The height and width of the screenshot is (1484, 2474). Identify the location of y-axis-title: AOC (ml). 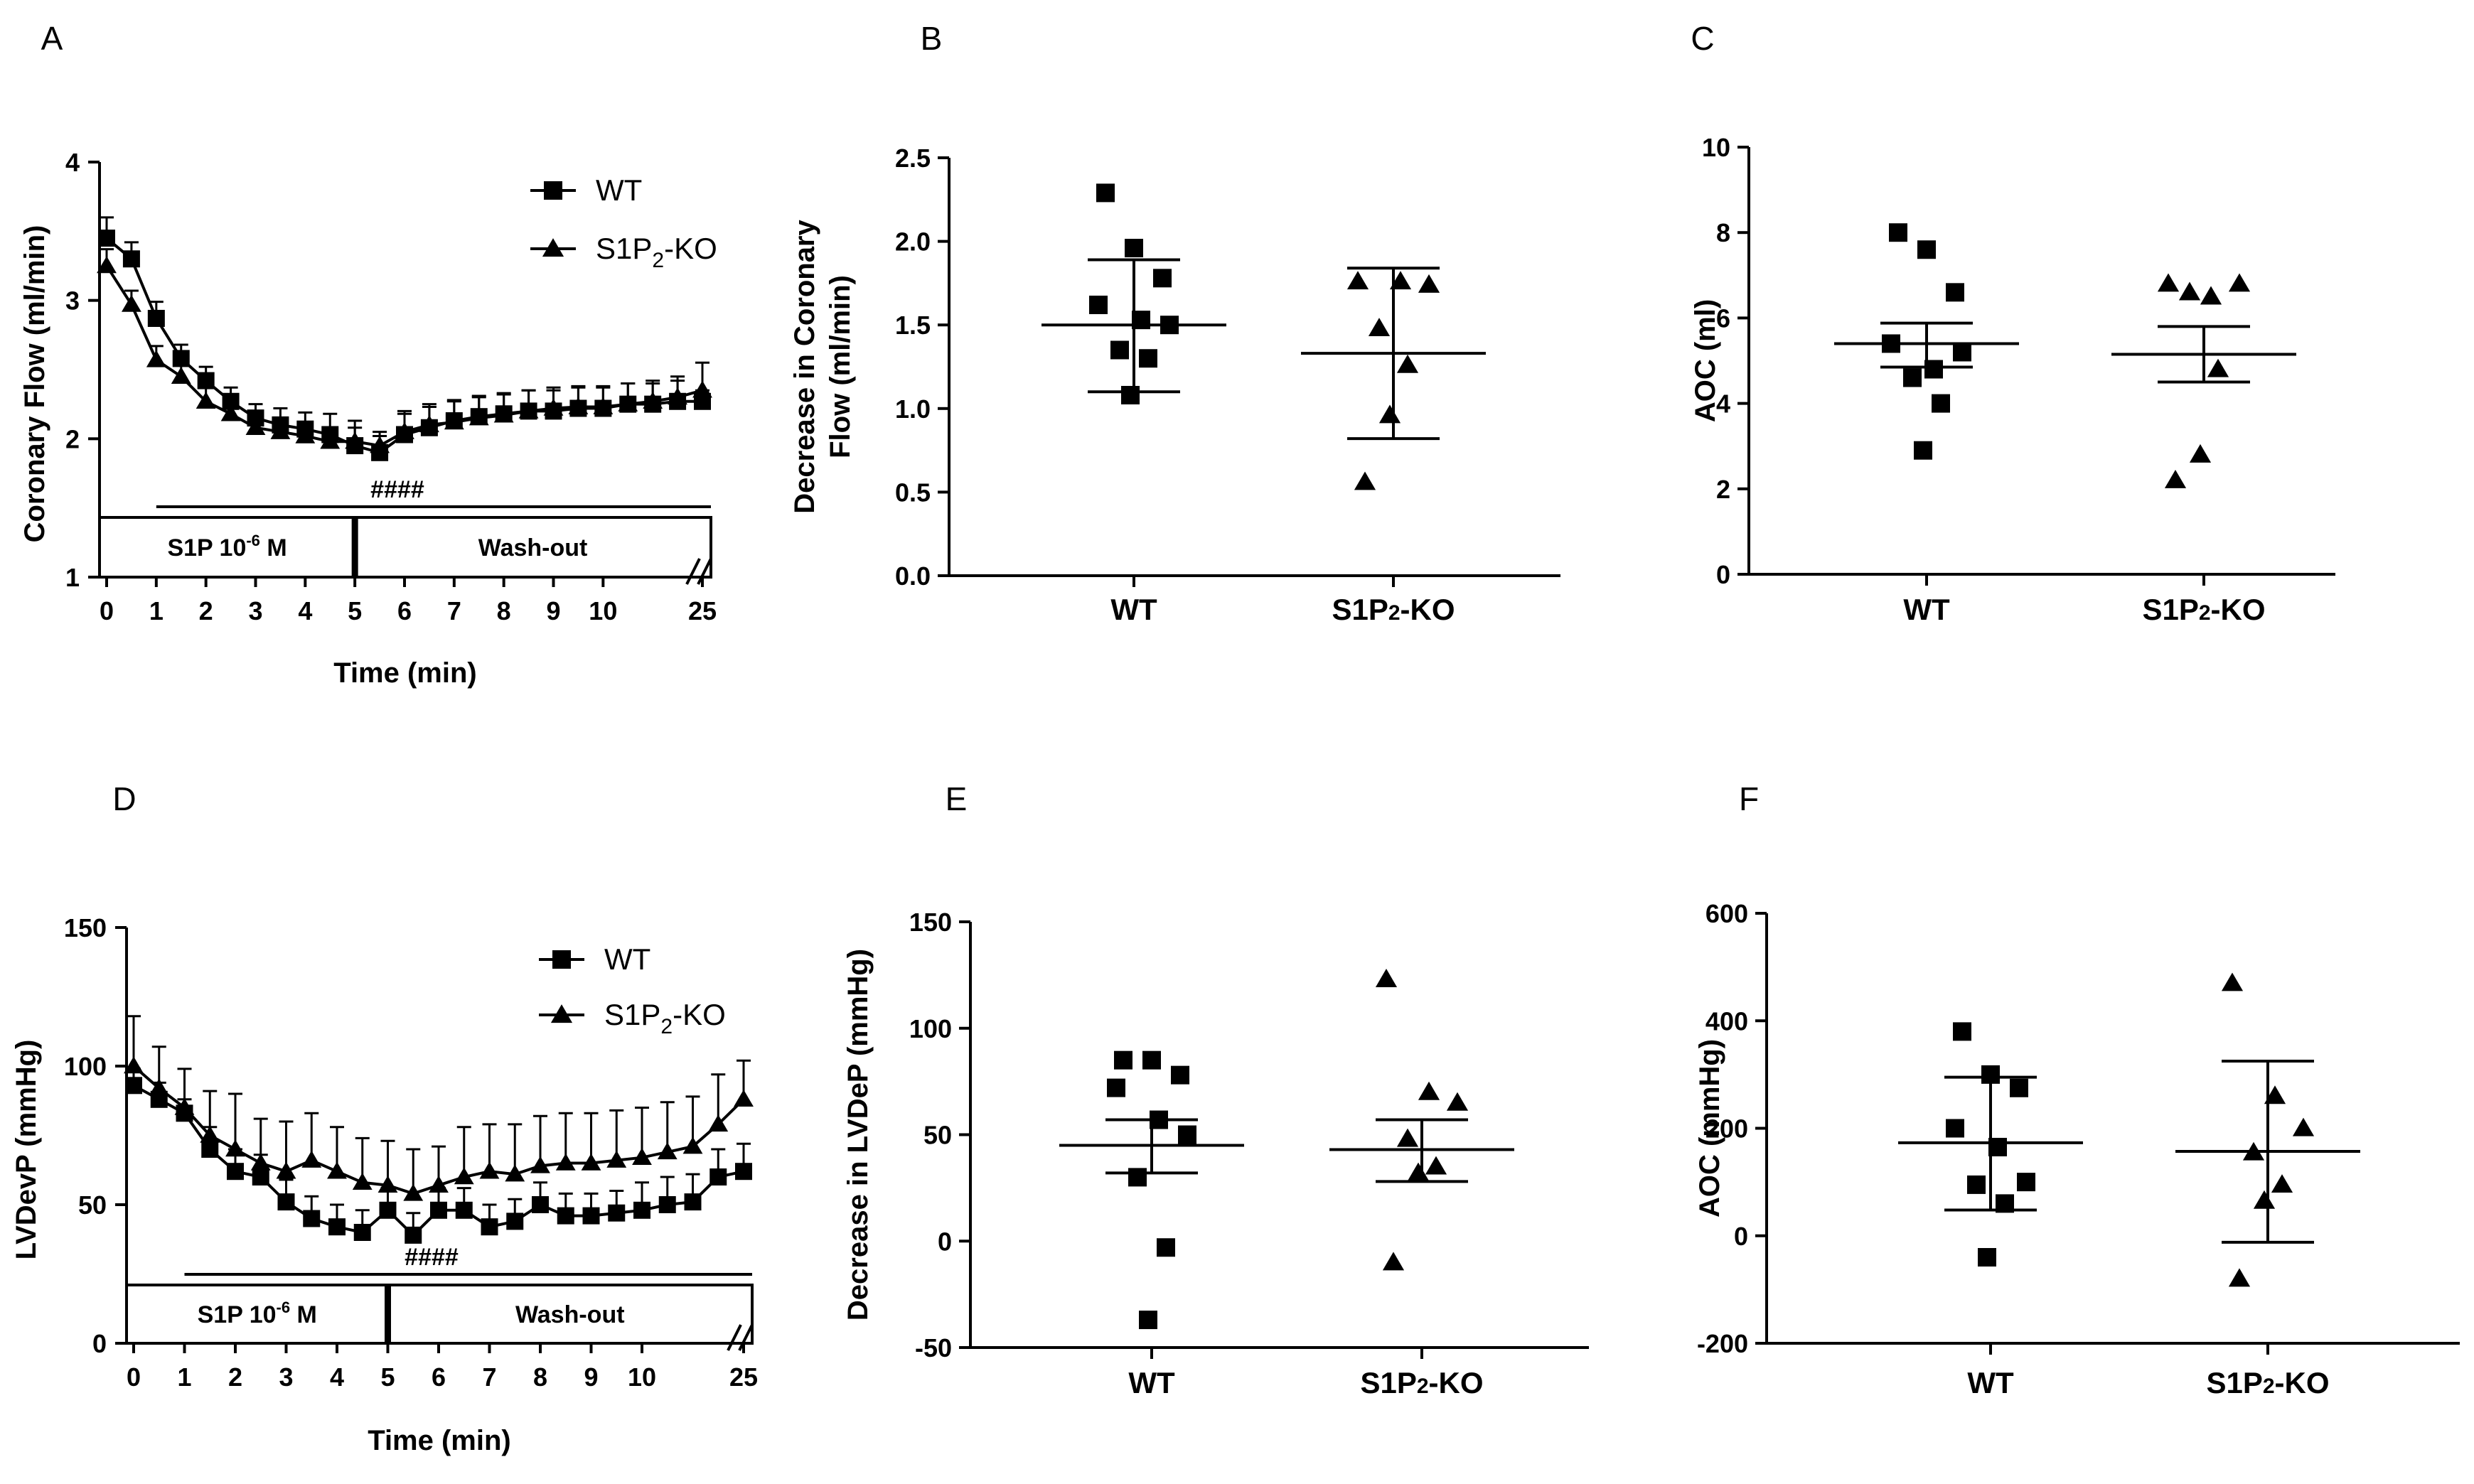
(1705, 360).